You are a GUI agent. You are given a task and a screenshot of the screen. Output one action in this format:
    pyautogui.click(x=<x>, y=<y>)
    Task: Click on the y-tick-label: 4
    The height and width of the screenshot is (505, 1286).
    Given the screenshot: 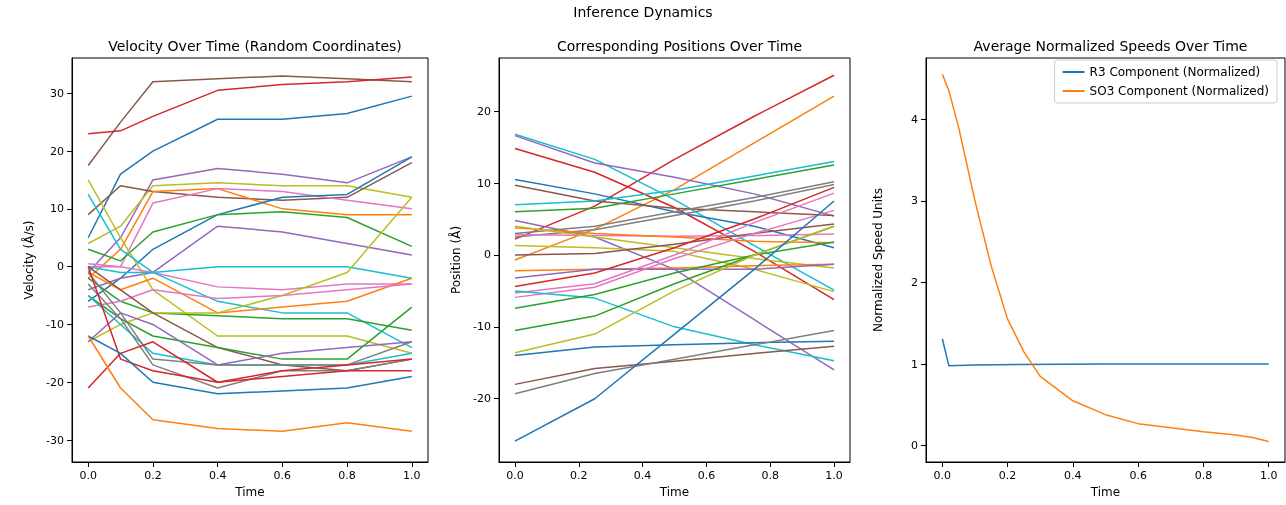 What is the action you would take?
    pyautogui.click(x=914, y=119)
    